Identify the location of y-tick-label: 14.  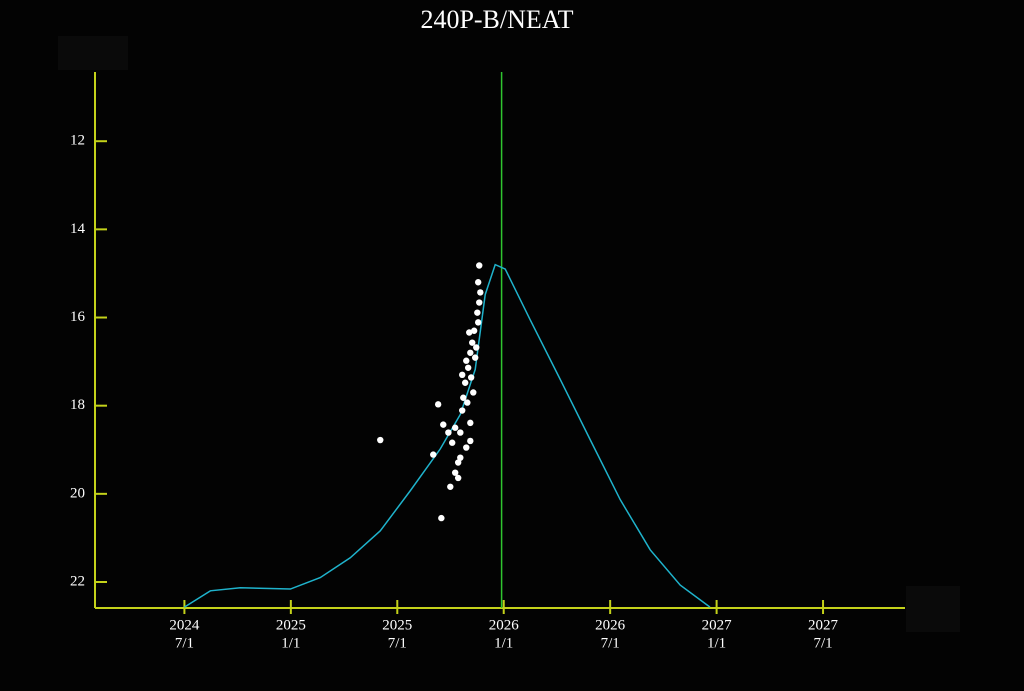
(78, 229).